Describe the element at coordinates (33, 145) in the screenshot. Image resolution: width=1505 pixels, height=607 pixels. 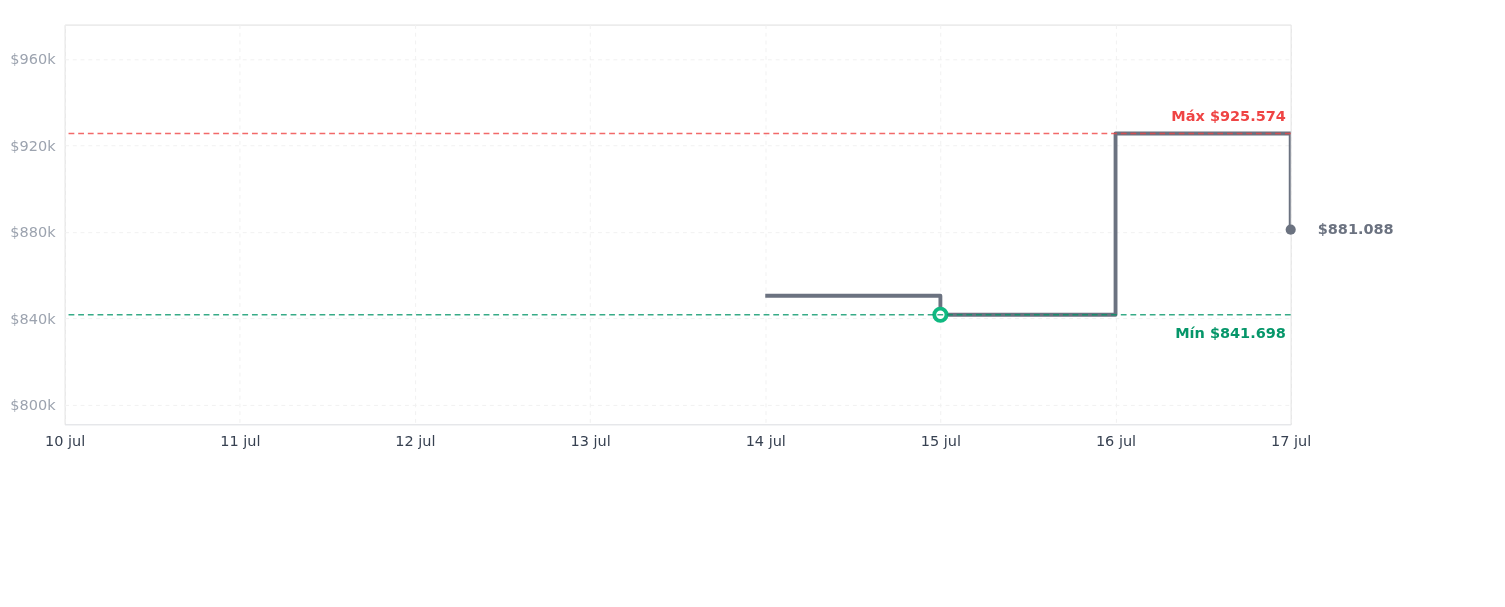
I see `y-tick-label: $920k` at that location.